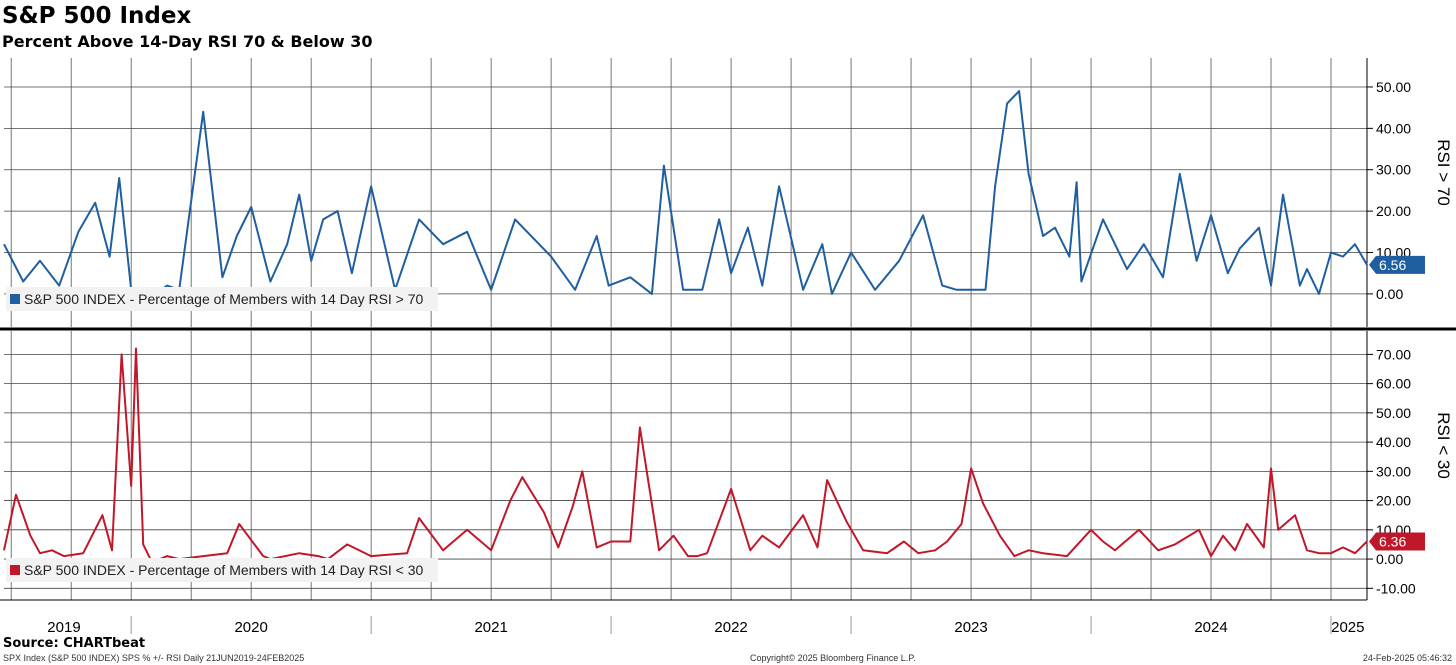  Describe the element at coordinates (1443, 172) in the screenshot. I see `y-axis-title: RSI > 70` at that location.